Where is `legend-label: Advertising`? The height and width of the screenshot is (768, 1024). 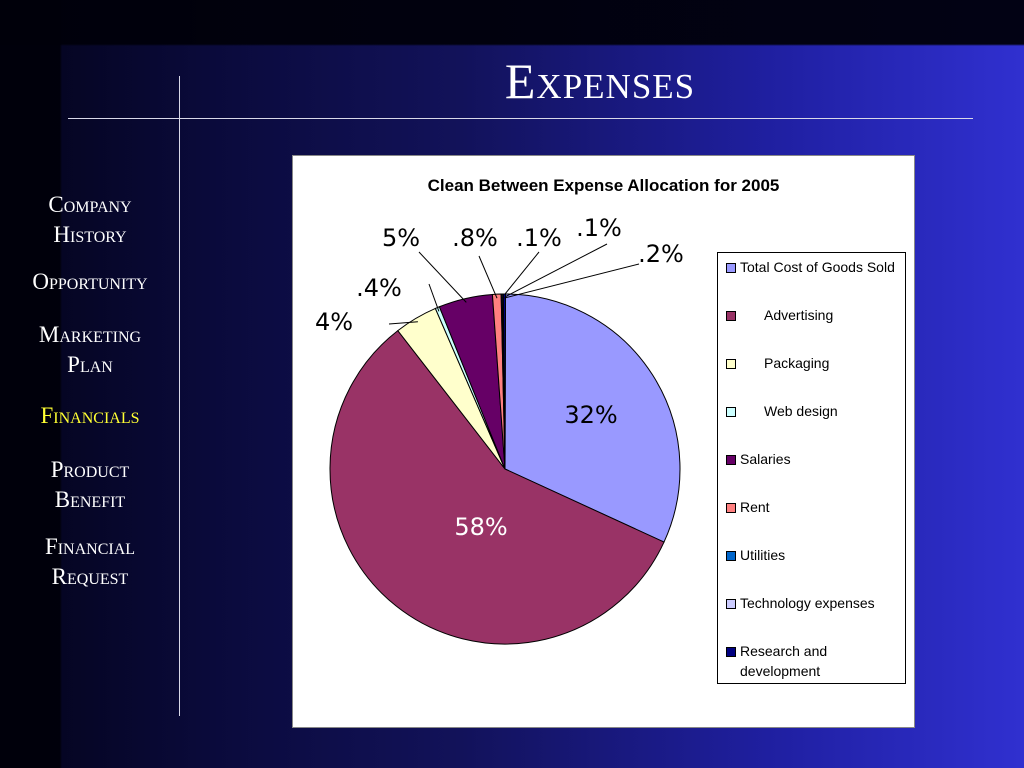
legend-label: Advertising is located at coordinates (799, 315).